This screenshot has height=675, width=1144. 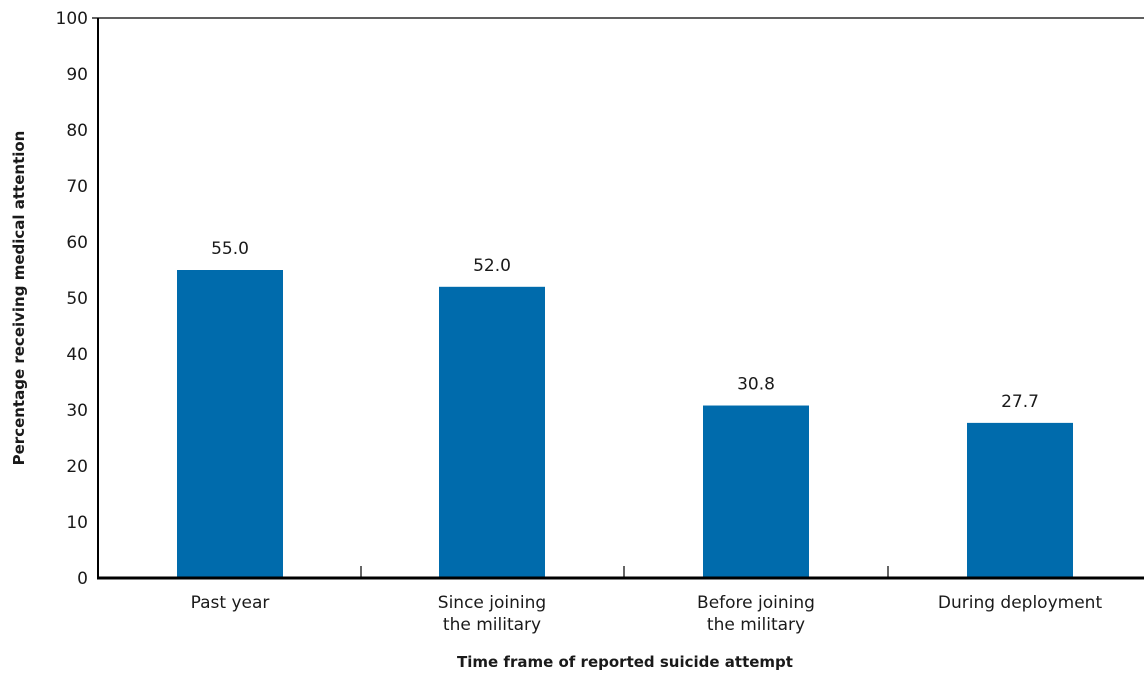 I want to click on y-tick-label: 30, so click(x=77, y=411).